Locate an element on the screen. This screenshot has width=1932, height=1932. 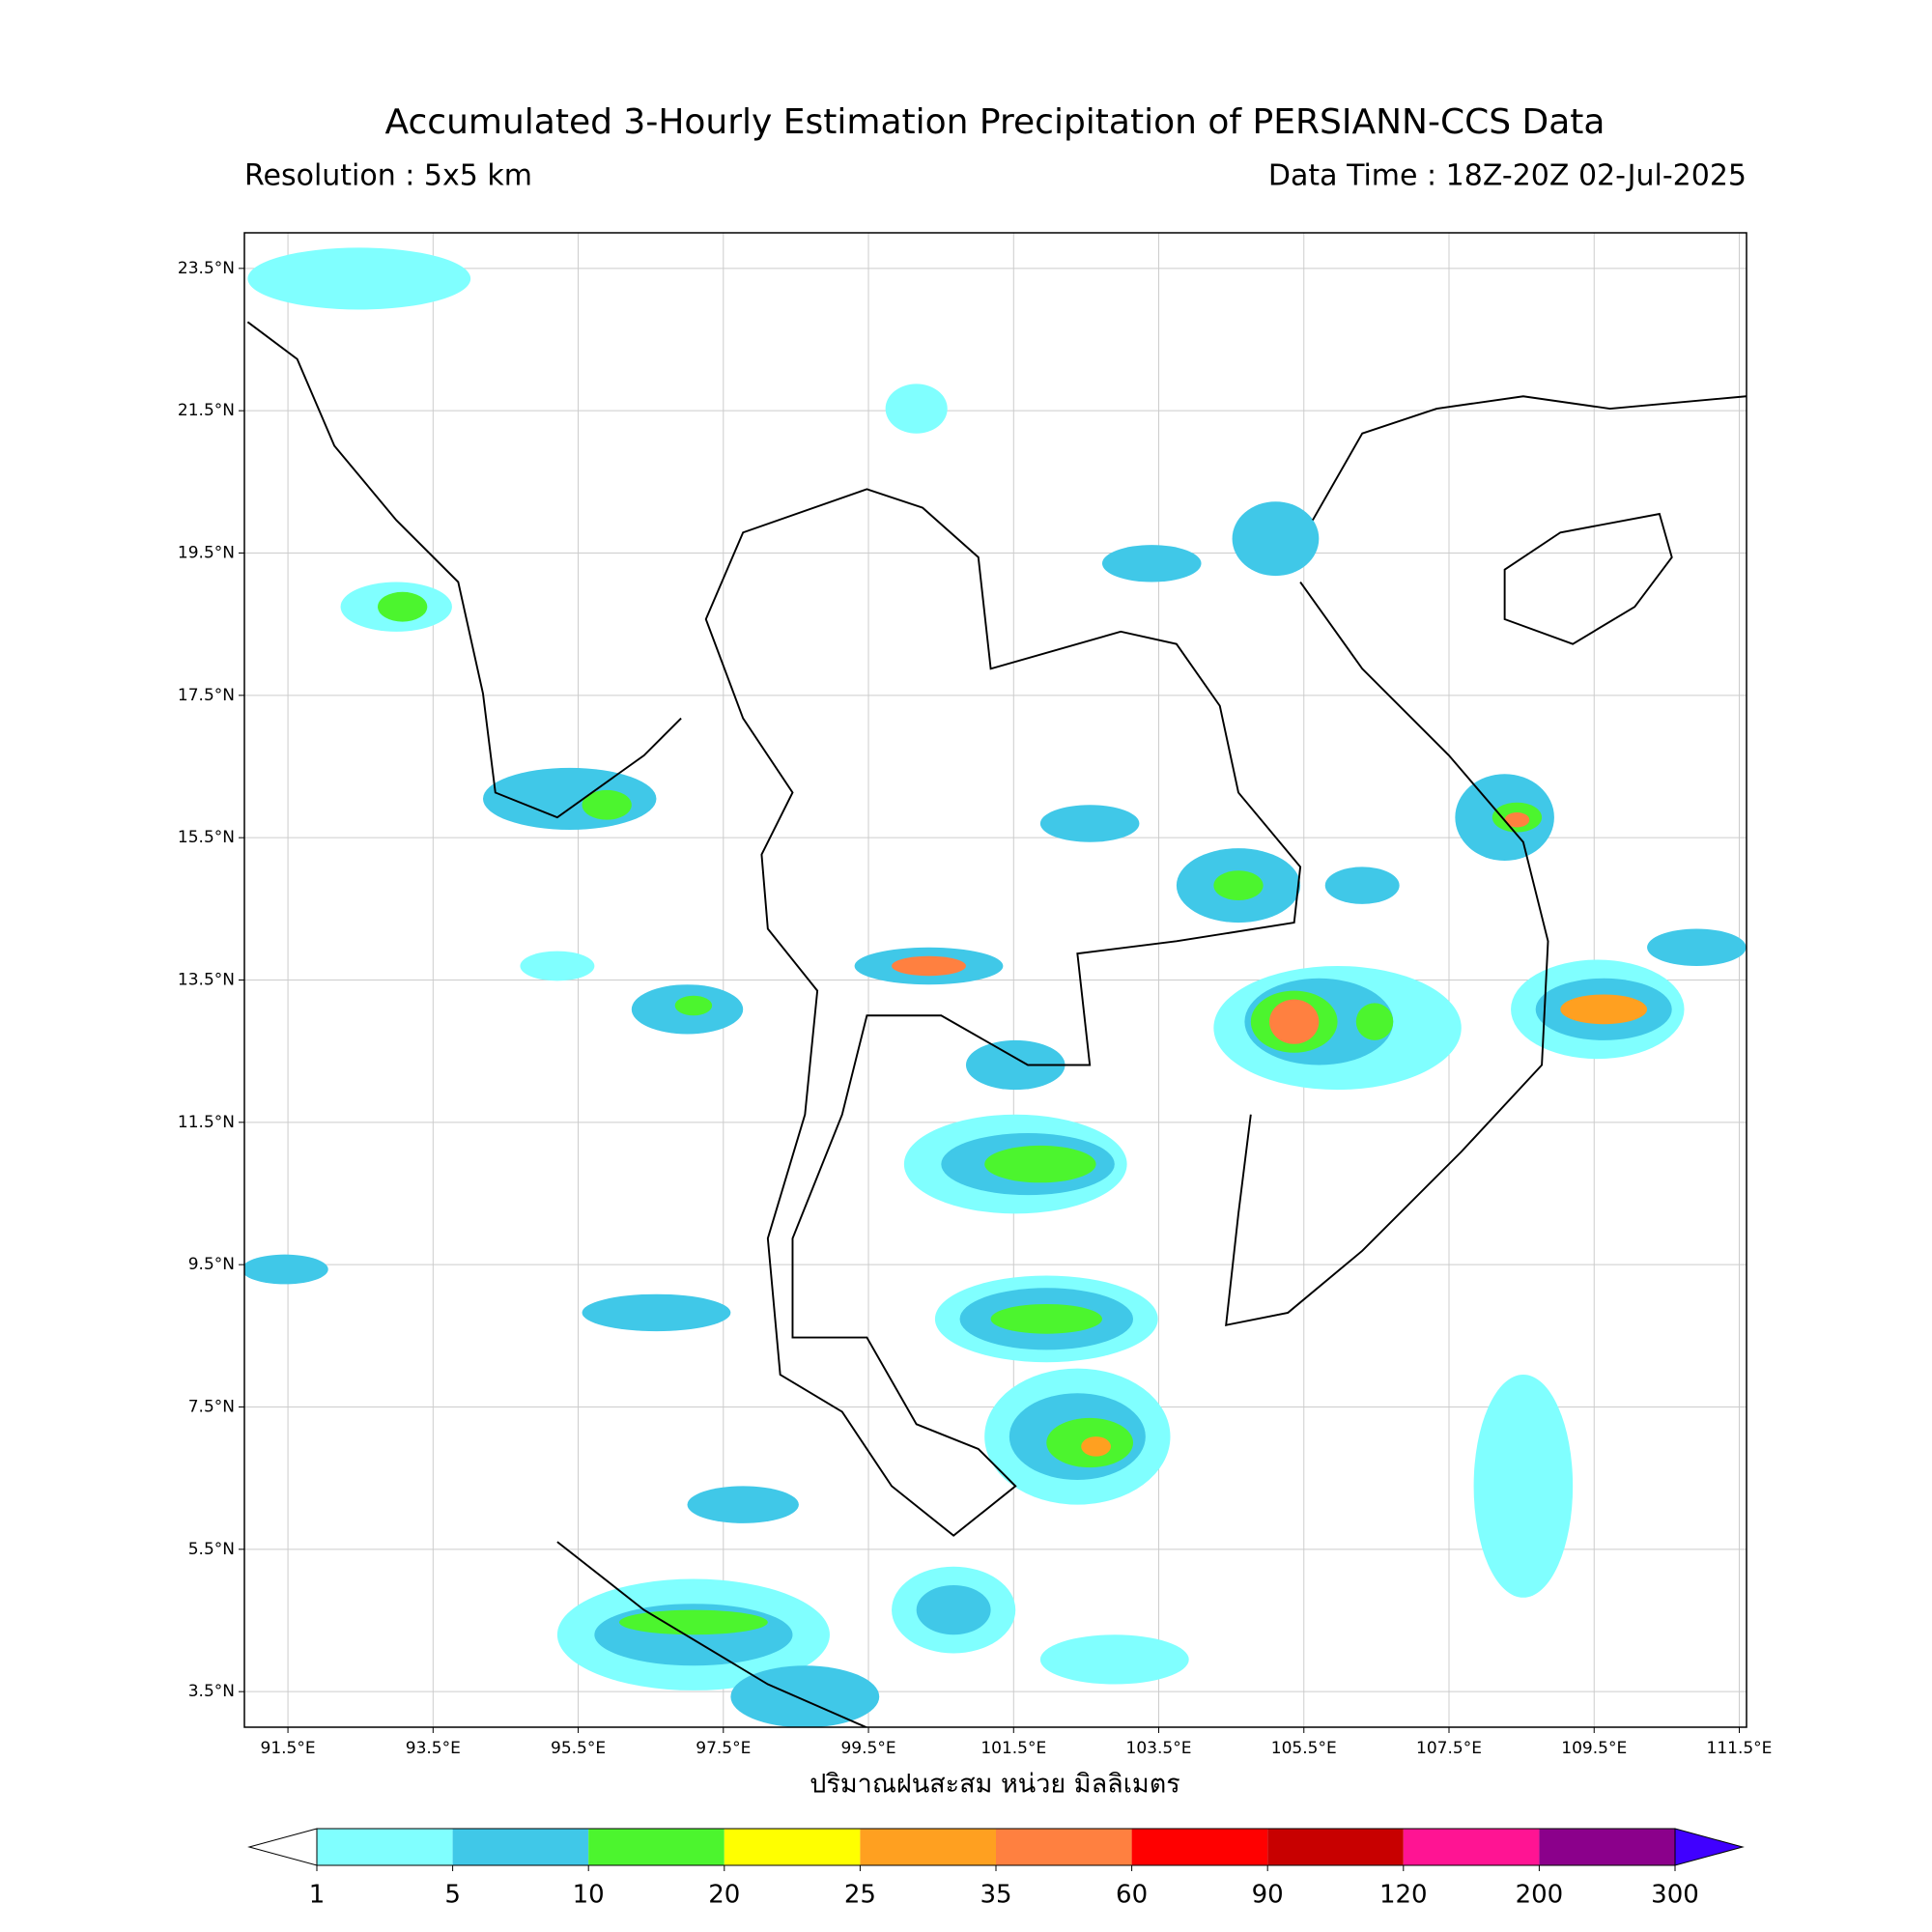
y-tick-label: 21.5°N is located at coordinates (206, 410).